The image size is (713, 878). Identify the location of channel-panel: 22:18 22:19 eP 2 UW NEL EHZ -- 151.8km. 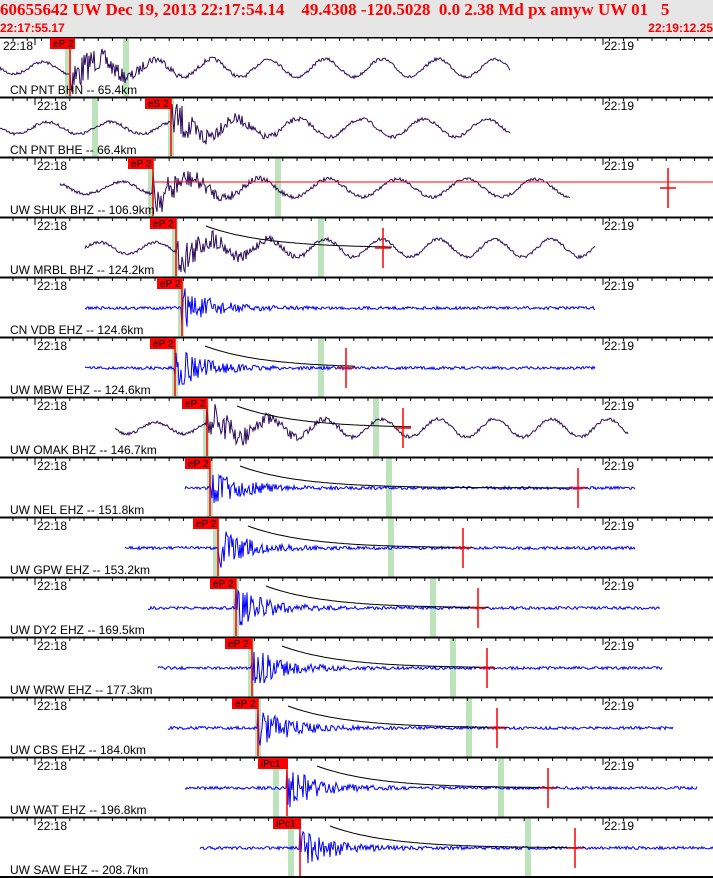
(356, 486).